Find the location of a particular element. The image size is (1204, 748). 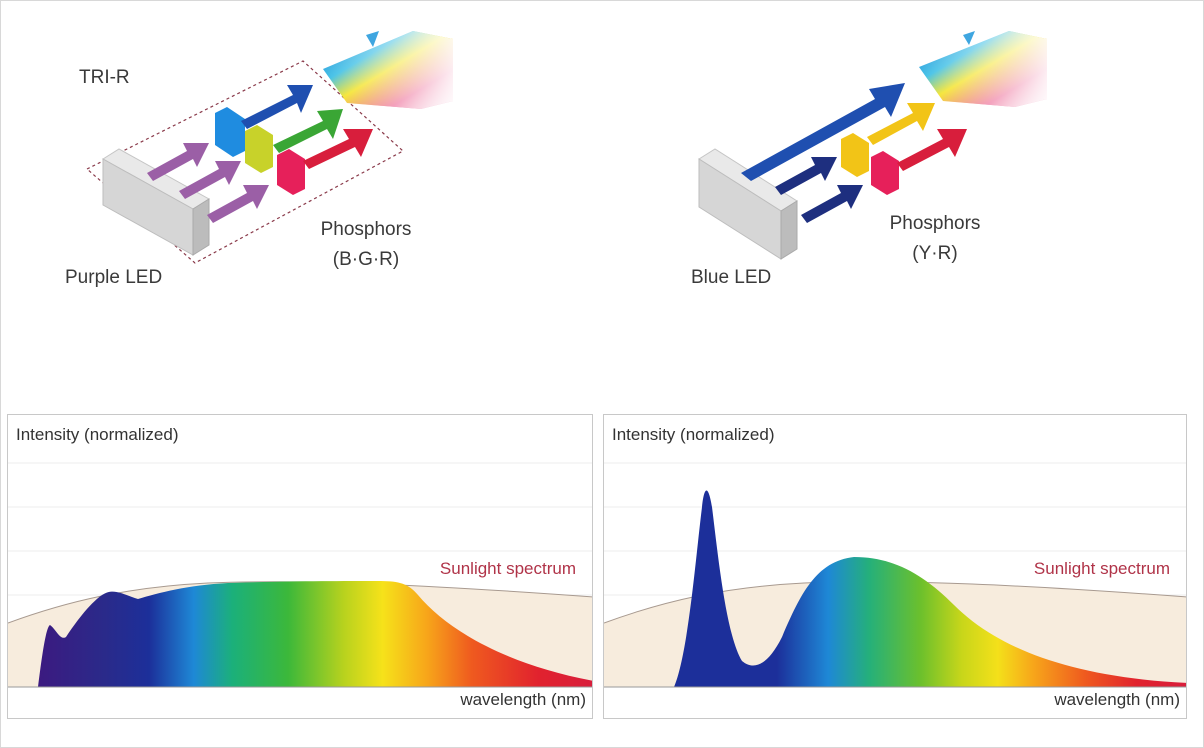

tri-r-title: TRI-R is located at coordinates (104, 77).